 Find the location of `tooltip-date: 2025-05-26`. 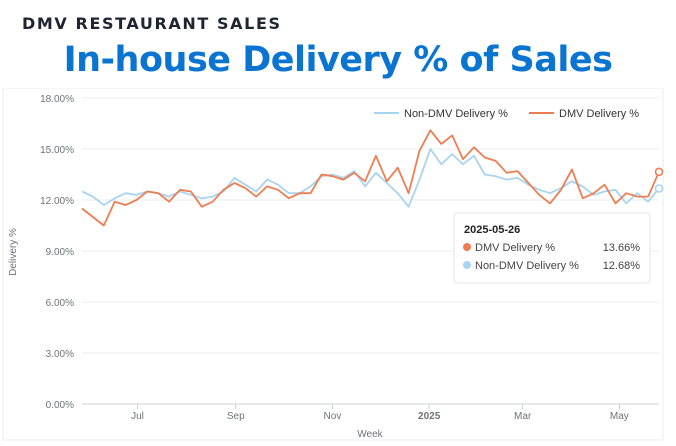

tooltip-date: 2025-05-26 is located at coordinates (492, 230).